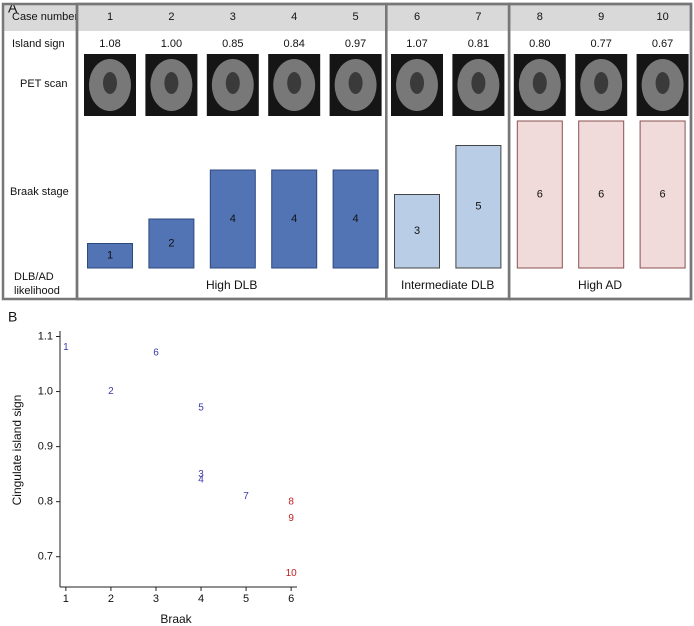 Image resolution: width=694 pixels, height=626 pixels. I want to click on case-number: 10, so click(662, 17).